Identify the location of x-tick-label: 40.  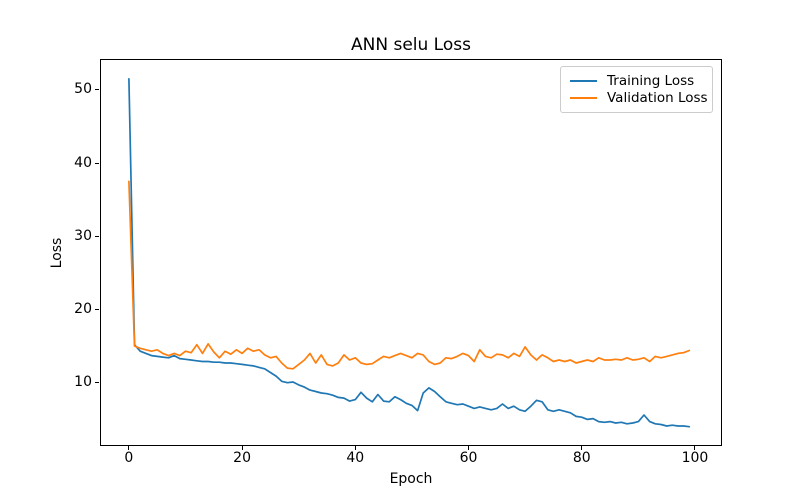
(355, 458).